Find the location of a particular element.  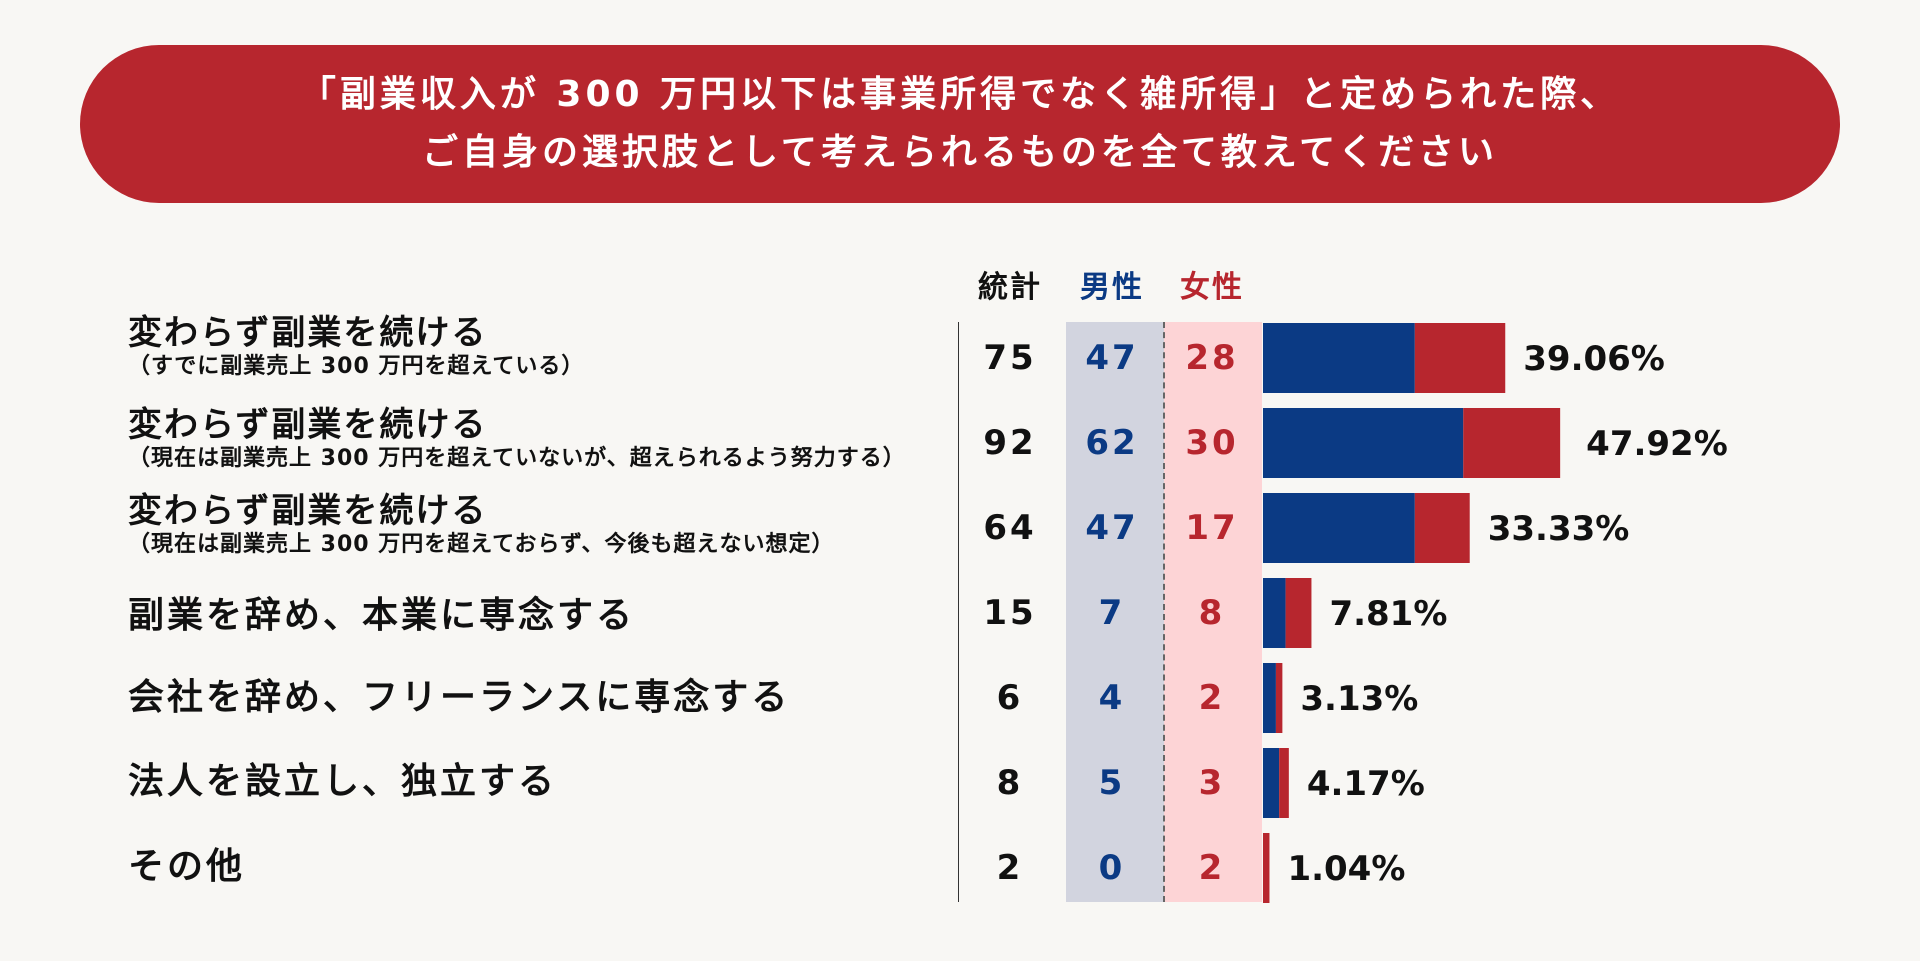

row-7-total: 2 is located at coordinates (1010, 868).